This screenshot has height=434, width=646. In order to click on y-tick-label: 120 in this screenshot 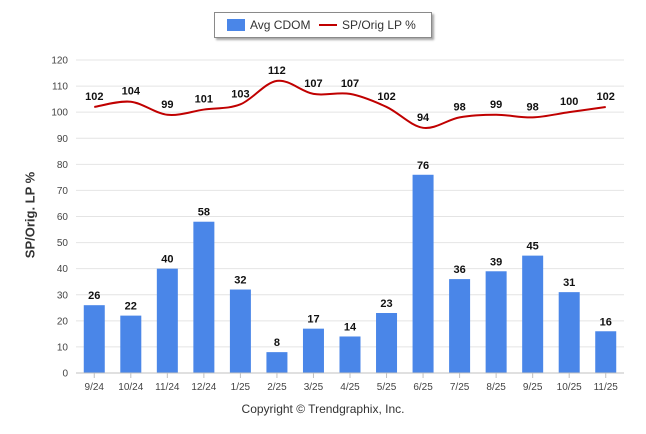, I will do `click(59, 61)`.